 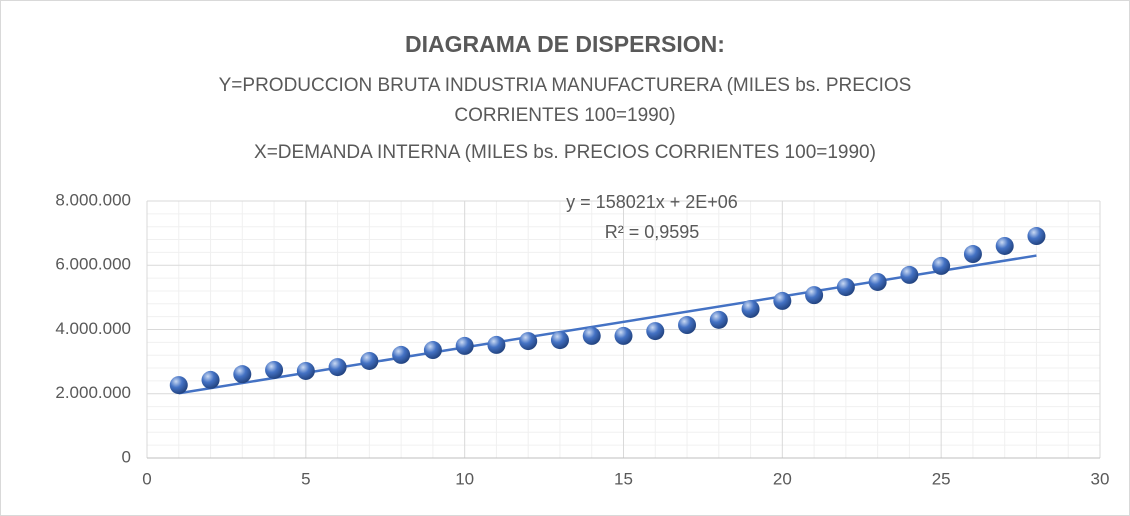 I want to click on y-tick-label: 8.000.000, so click(x=93, y=199).